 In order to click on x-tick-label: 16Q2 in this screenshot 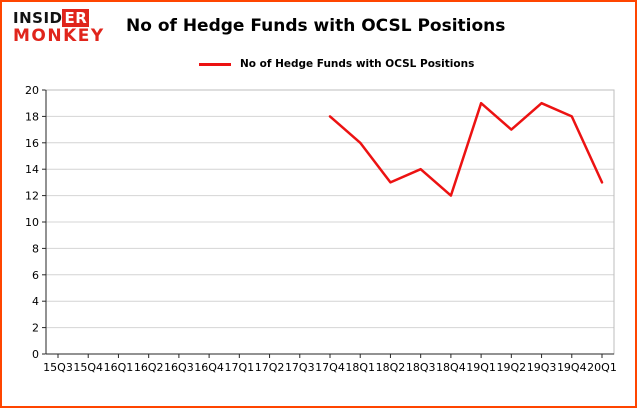, I will do `click(149, 367)`.